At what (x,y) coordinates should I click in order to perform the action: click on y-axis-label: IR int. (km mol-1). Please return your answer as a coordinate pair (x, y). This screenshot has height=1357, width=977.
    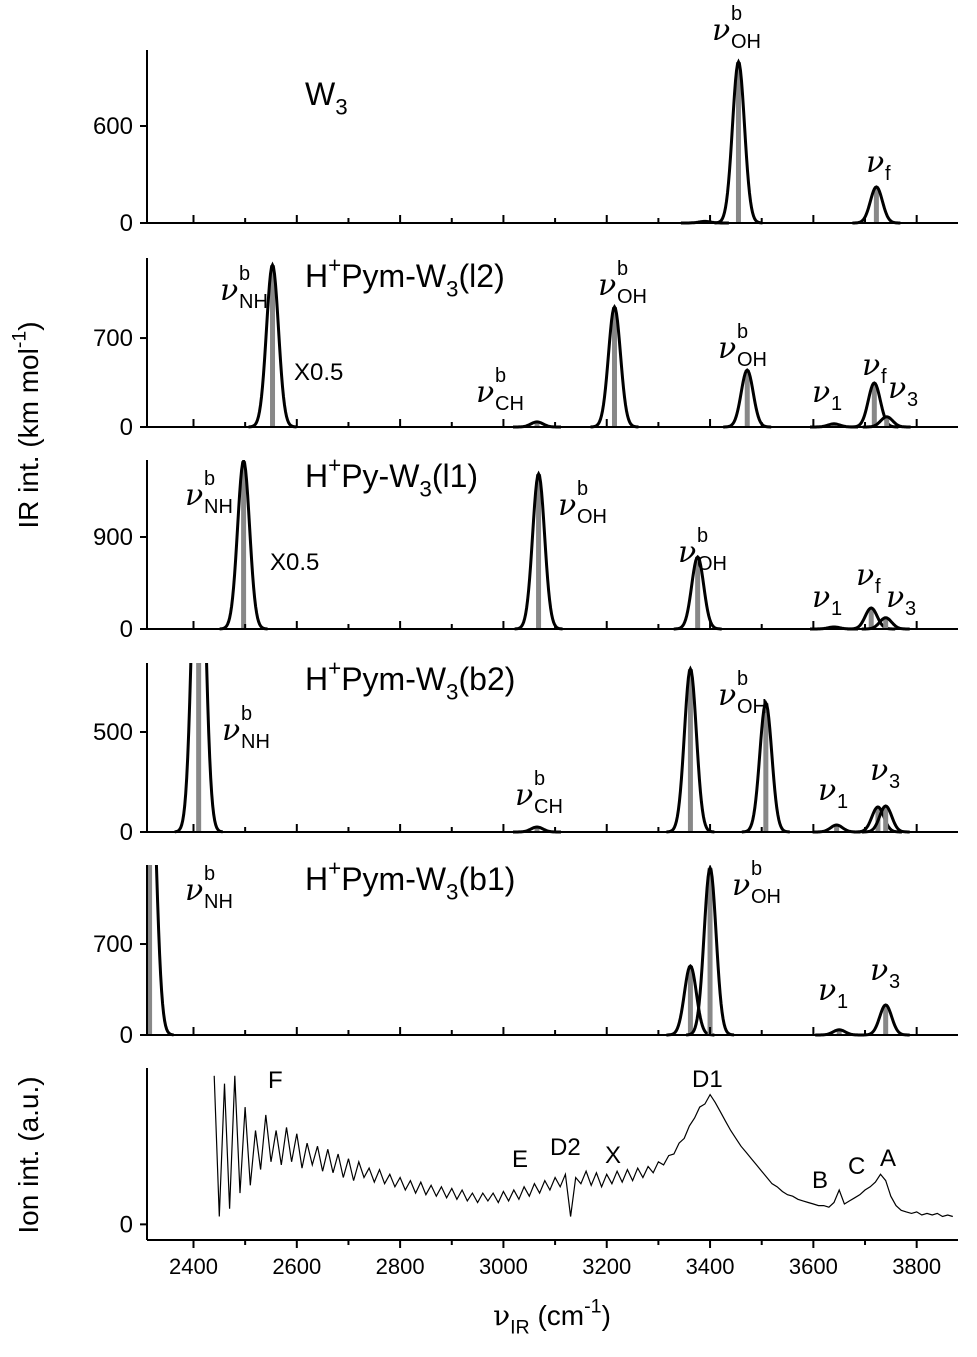
    Looking at the image, I should click on (26, 424).